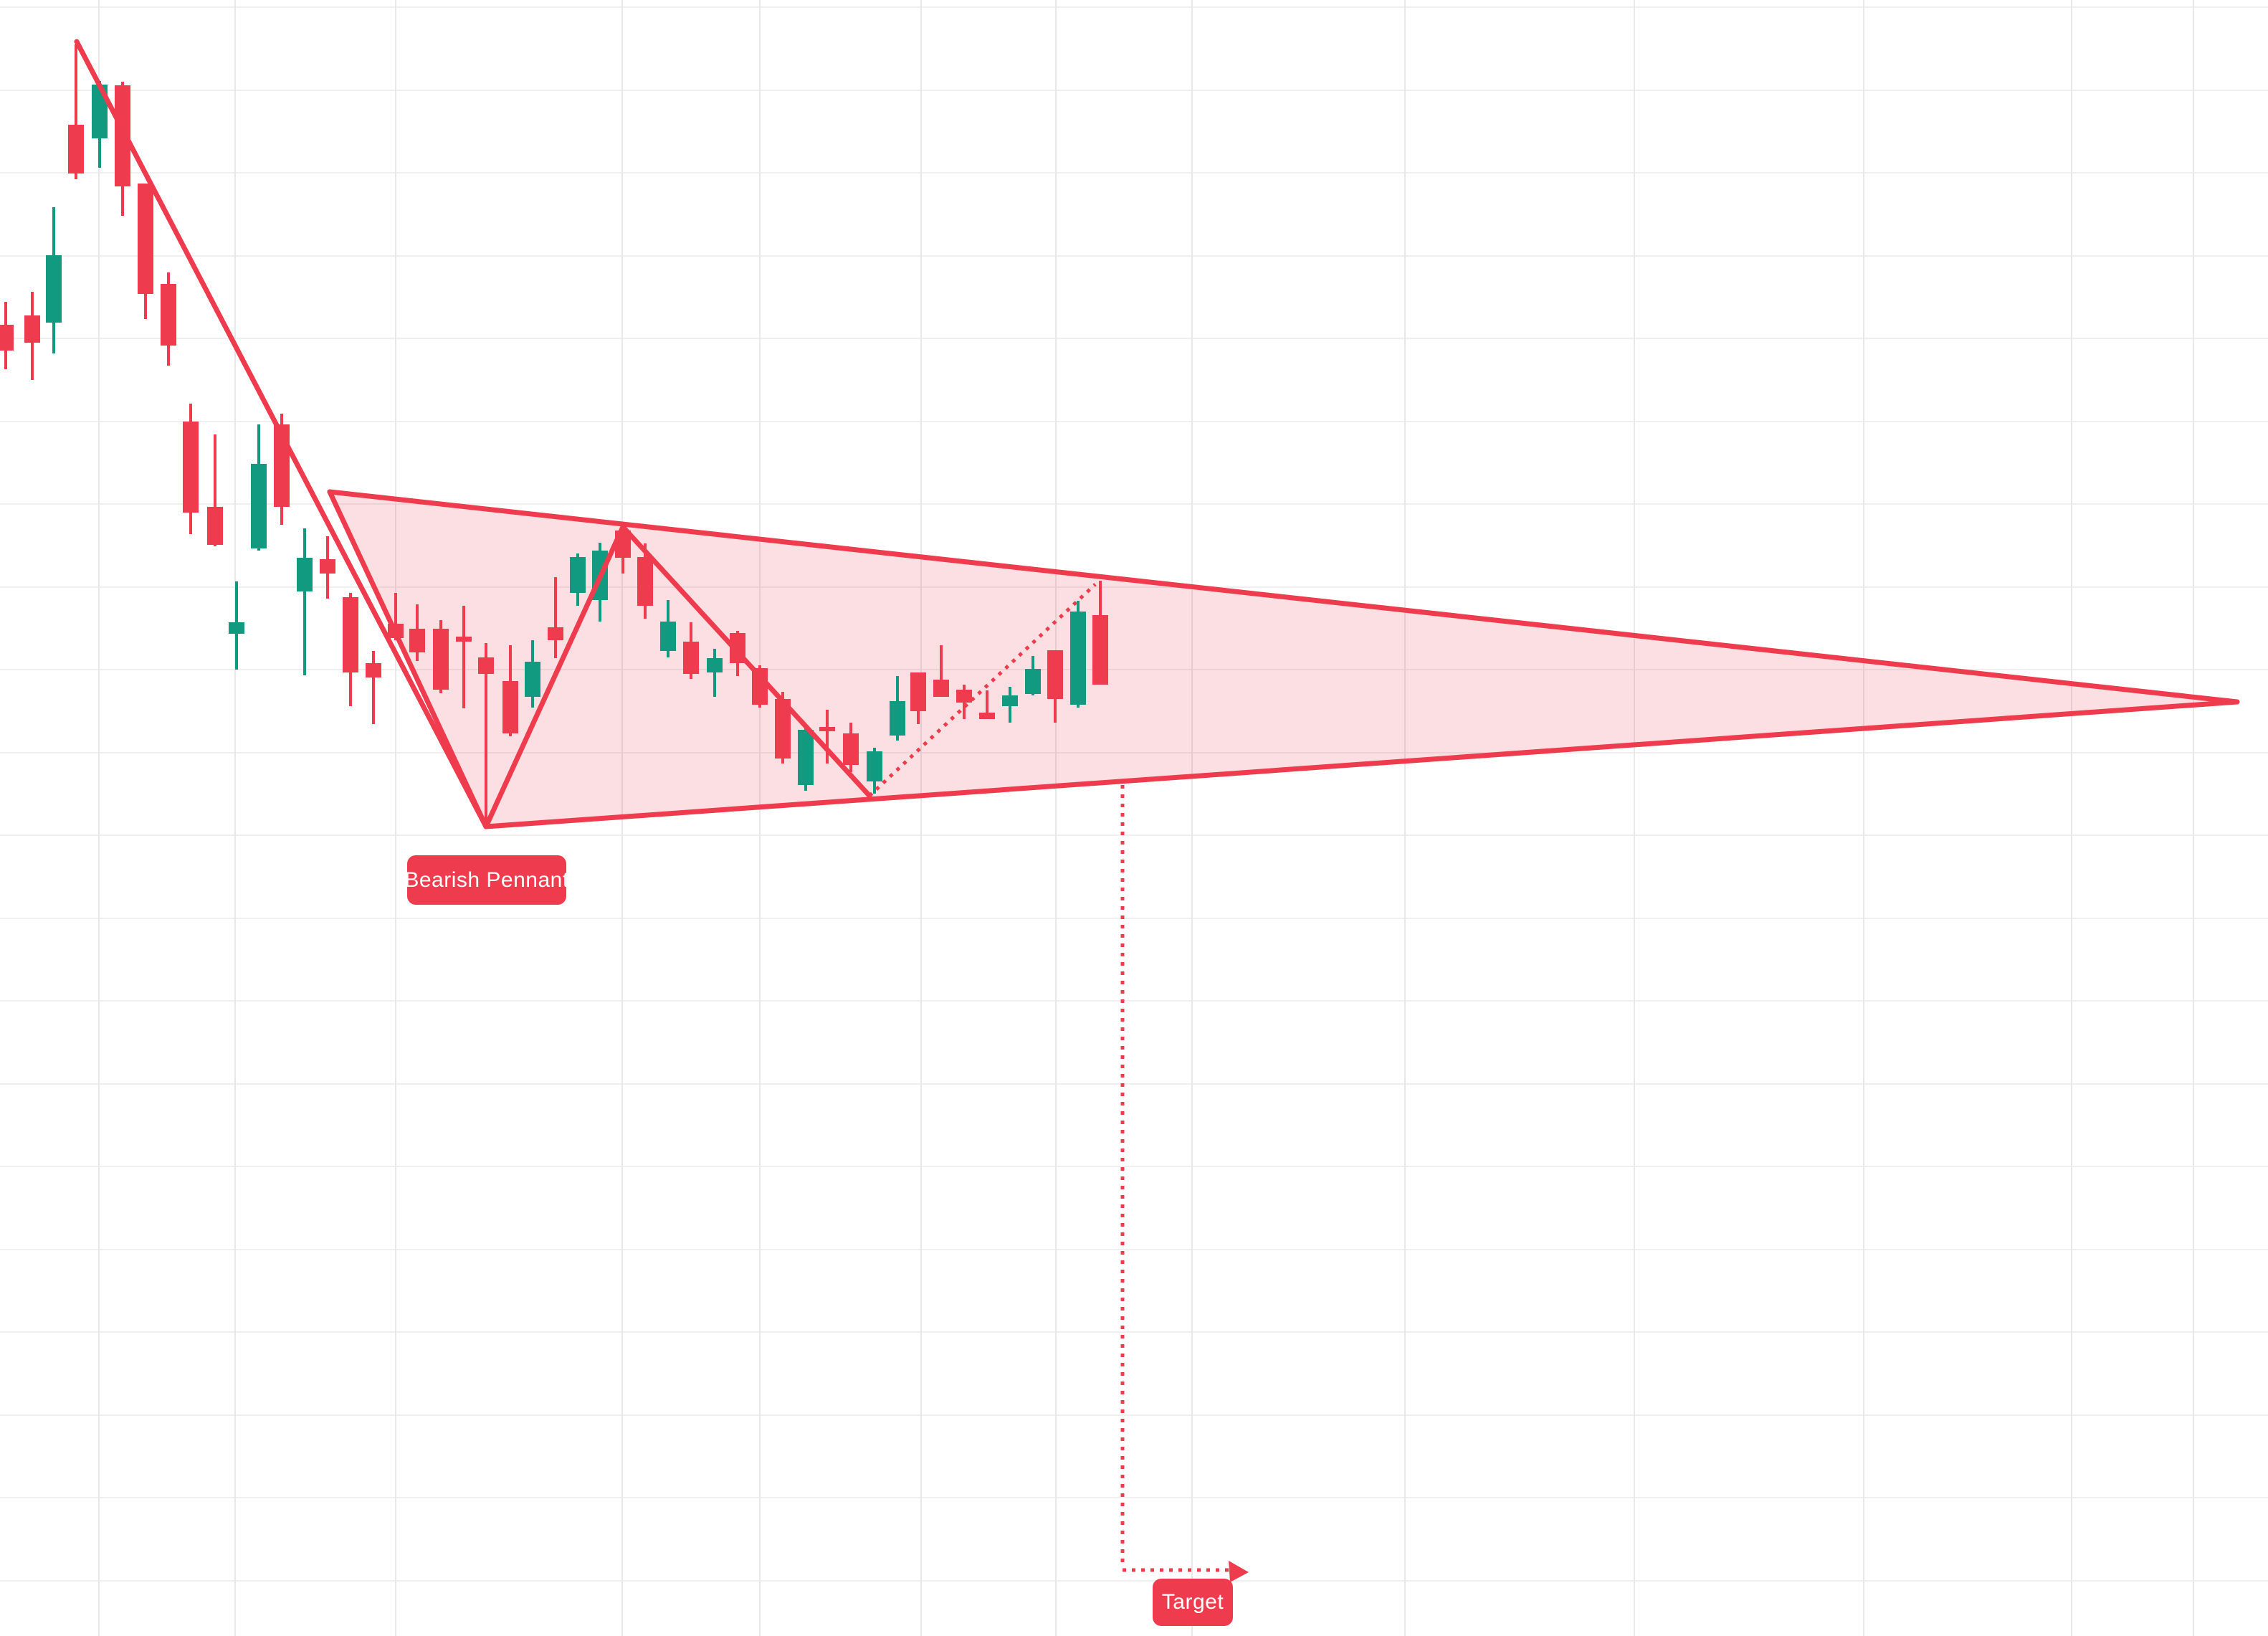 This screenshot has width=2268, height=1636. I want to click on inner-zigzag, so click(677, 675).